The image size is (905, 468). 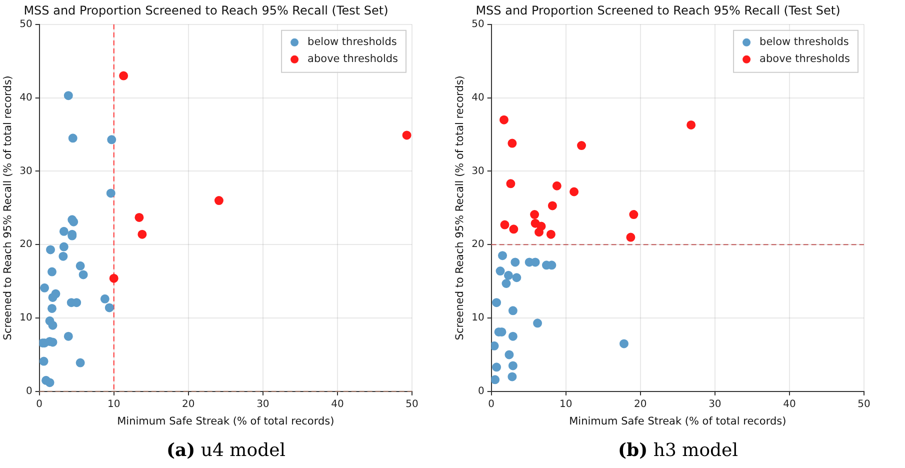 I want to click on text: (b) h3 model, so click(x=678, y=450).